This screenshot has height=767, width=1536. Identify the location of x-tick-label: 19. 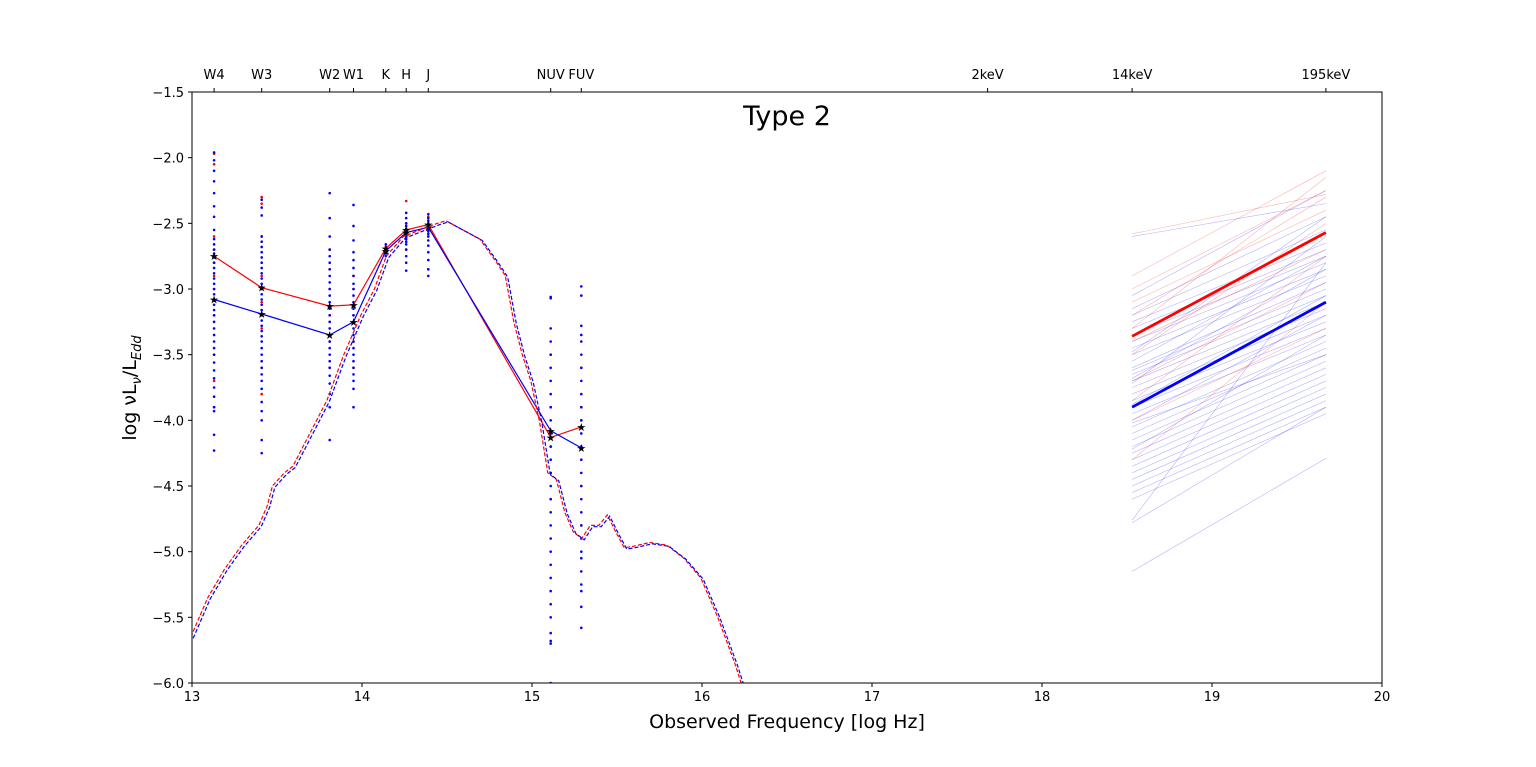
(1212, 697).